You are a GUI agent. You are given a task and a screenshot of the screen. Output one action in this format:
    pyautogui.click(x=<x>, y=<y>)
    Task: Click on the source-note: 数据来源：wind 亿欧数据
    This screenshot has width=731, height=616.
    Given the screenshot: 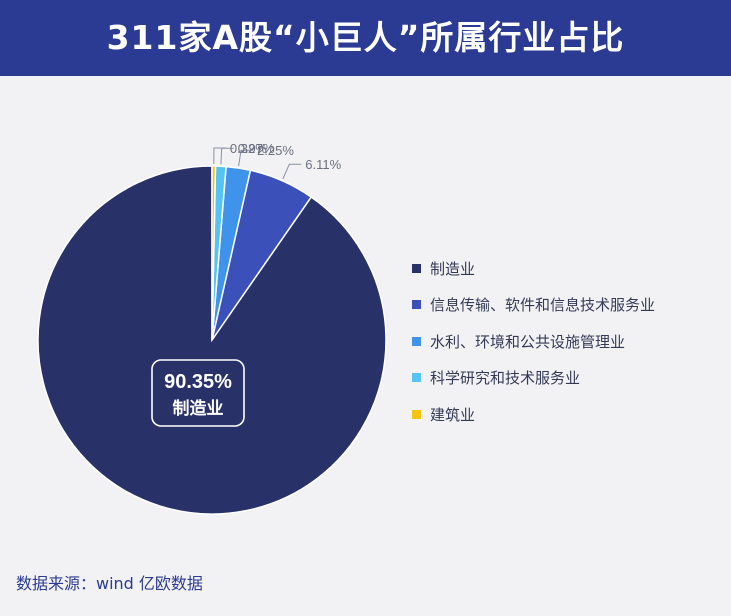 What is the action you would take?
    pyautogui.click(x=109, y=583)
    